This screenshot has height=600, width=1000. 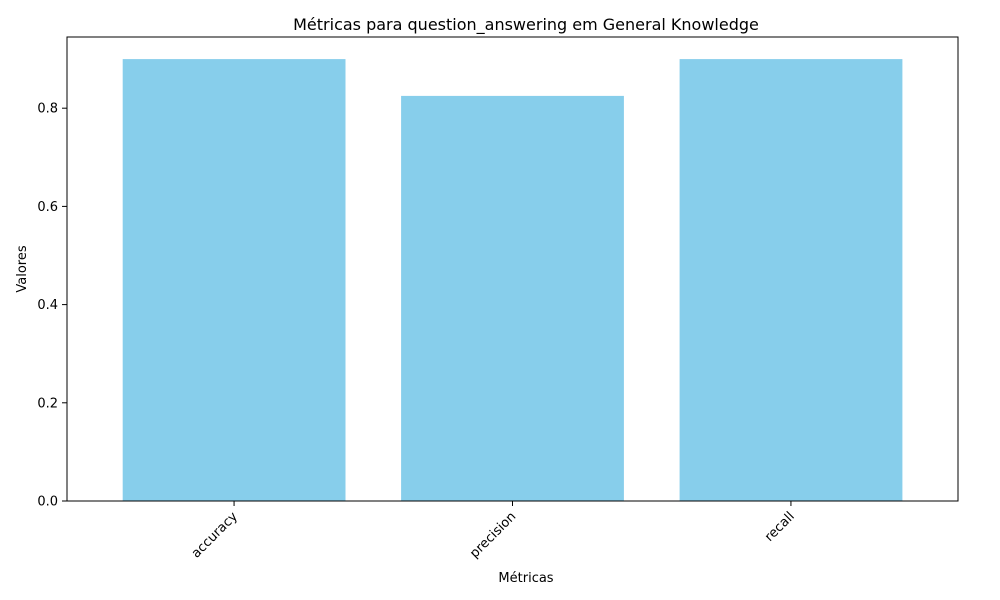 What do you see at coordinates (525, 578) in the screenshot?
I see `x-axis-label: Métricas` at bounding box center [525, 578].